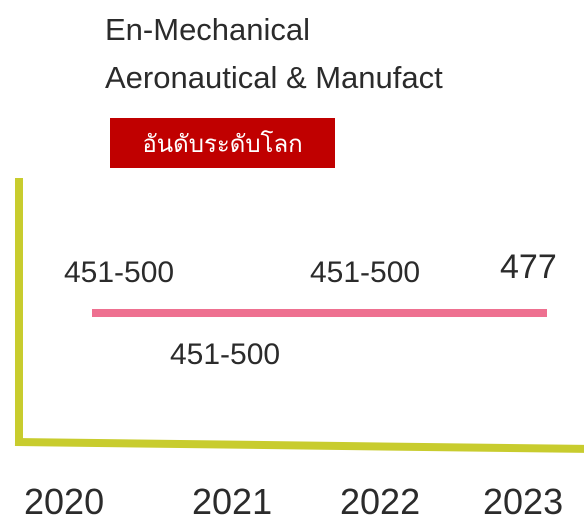 This screenshot has height=515, width=584. Describe the element at coordinates (528, 267) in the screenshot. I see `rank-label: 477` at that location.